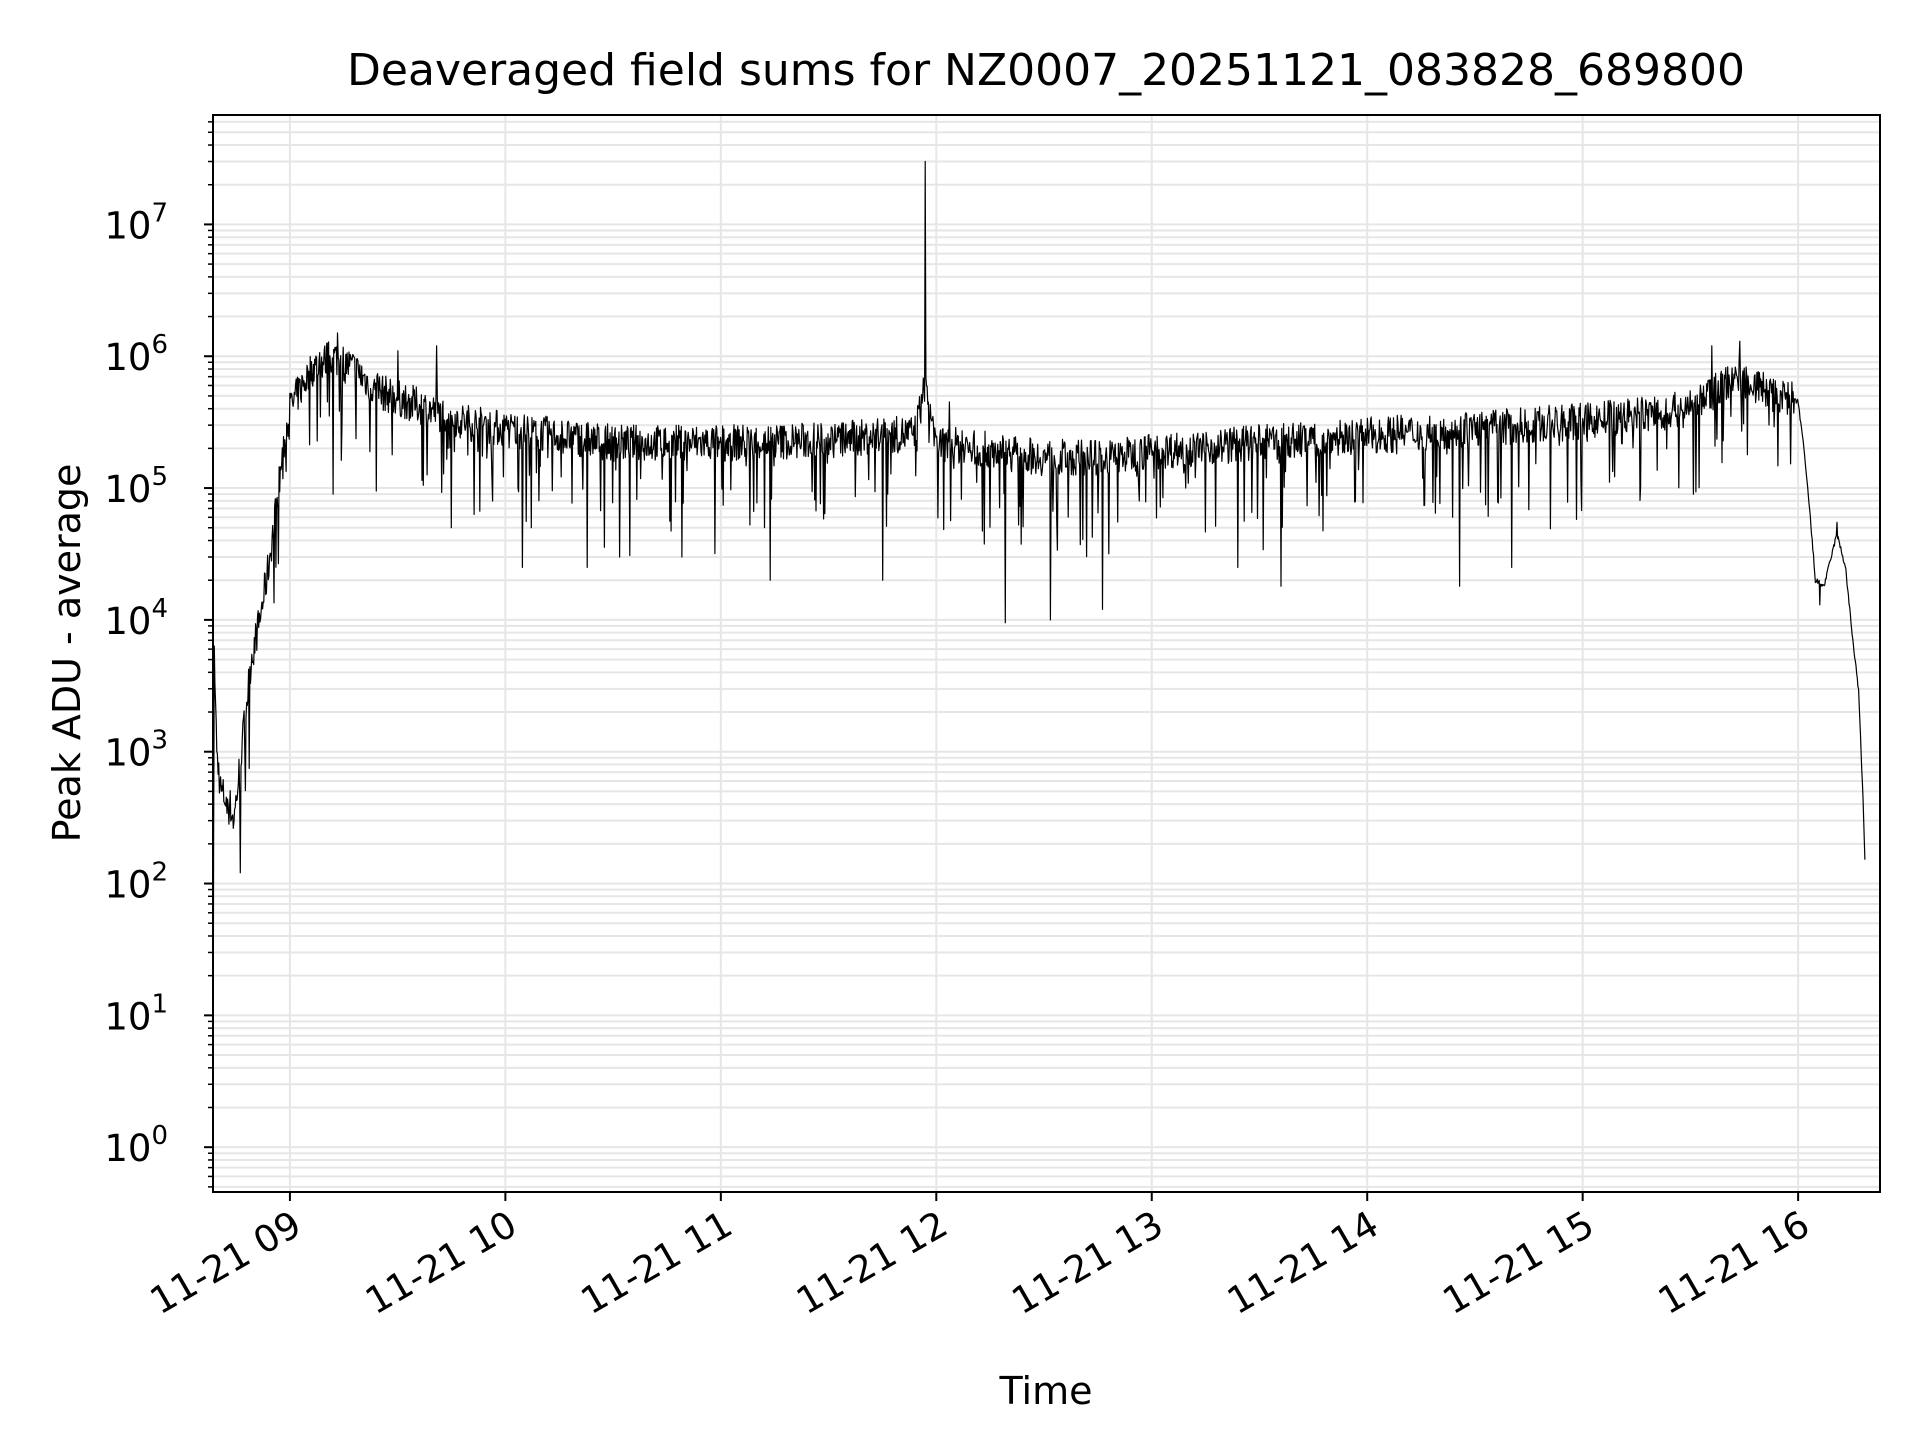 The image size is (1920, 1440). I want to click on y-tick-label: 10⁷, so click(136, 222).